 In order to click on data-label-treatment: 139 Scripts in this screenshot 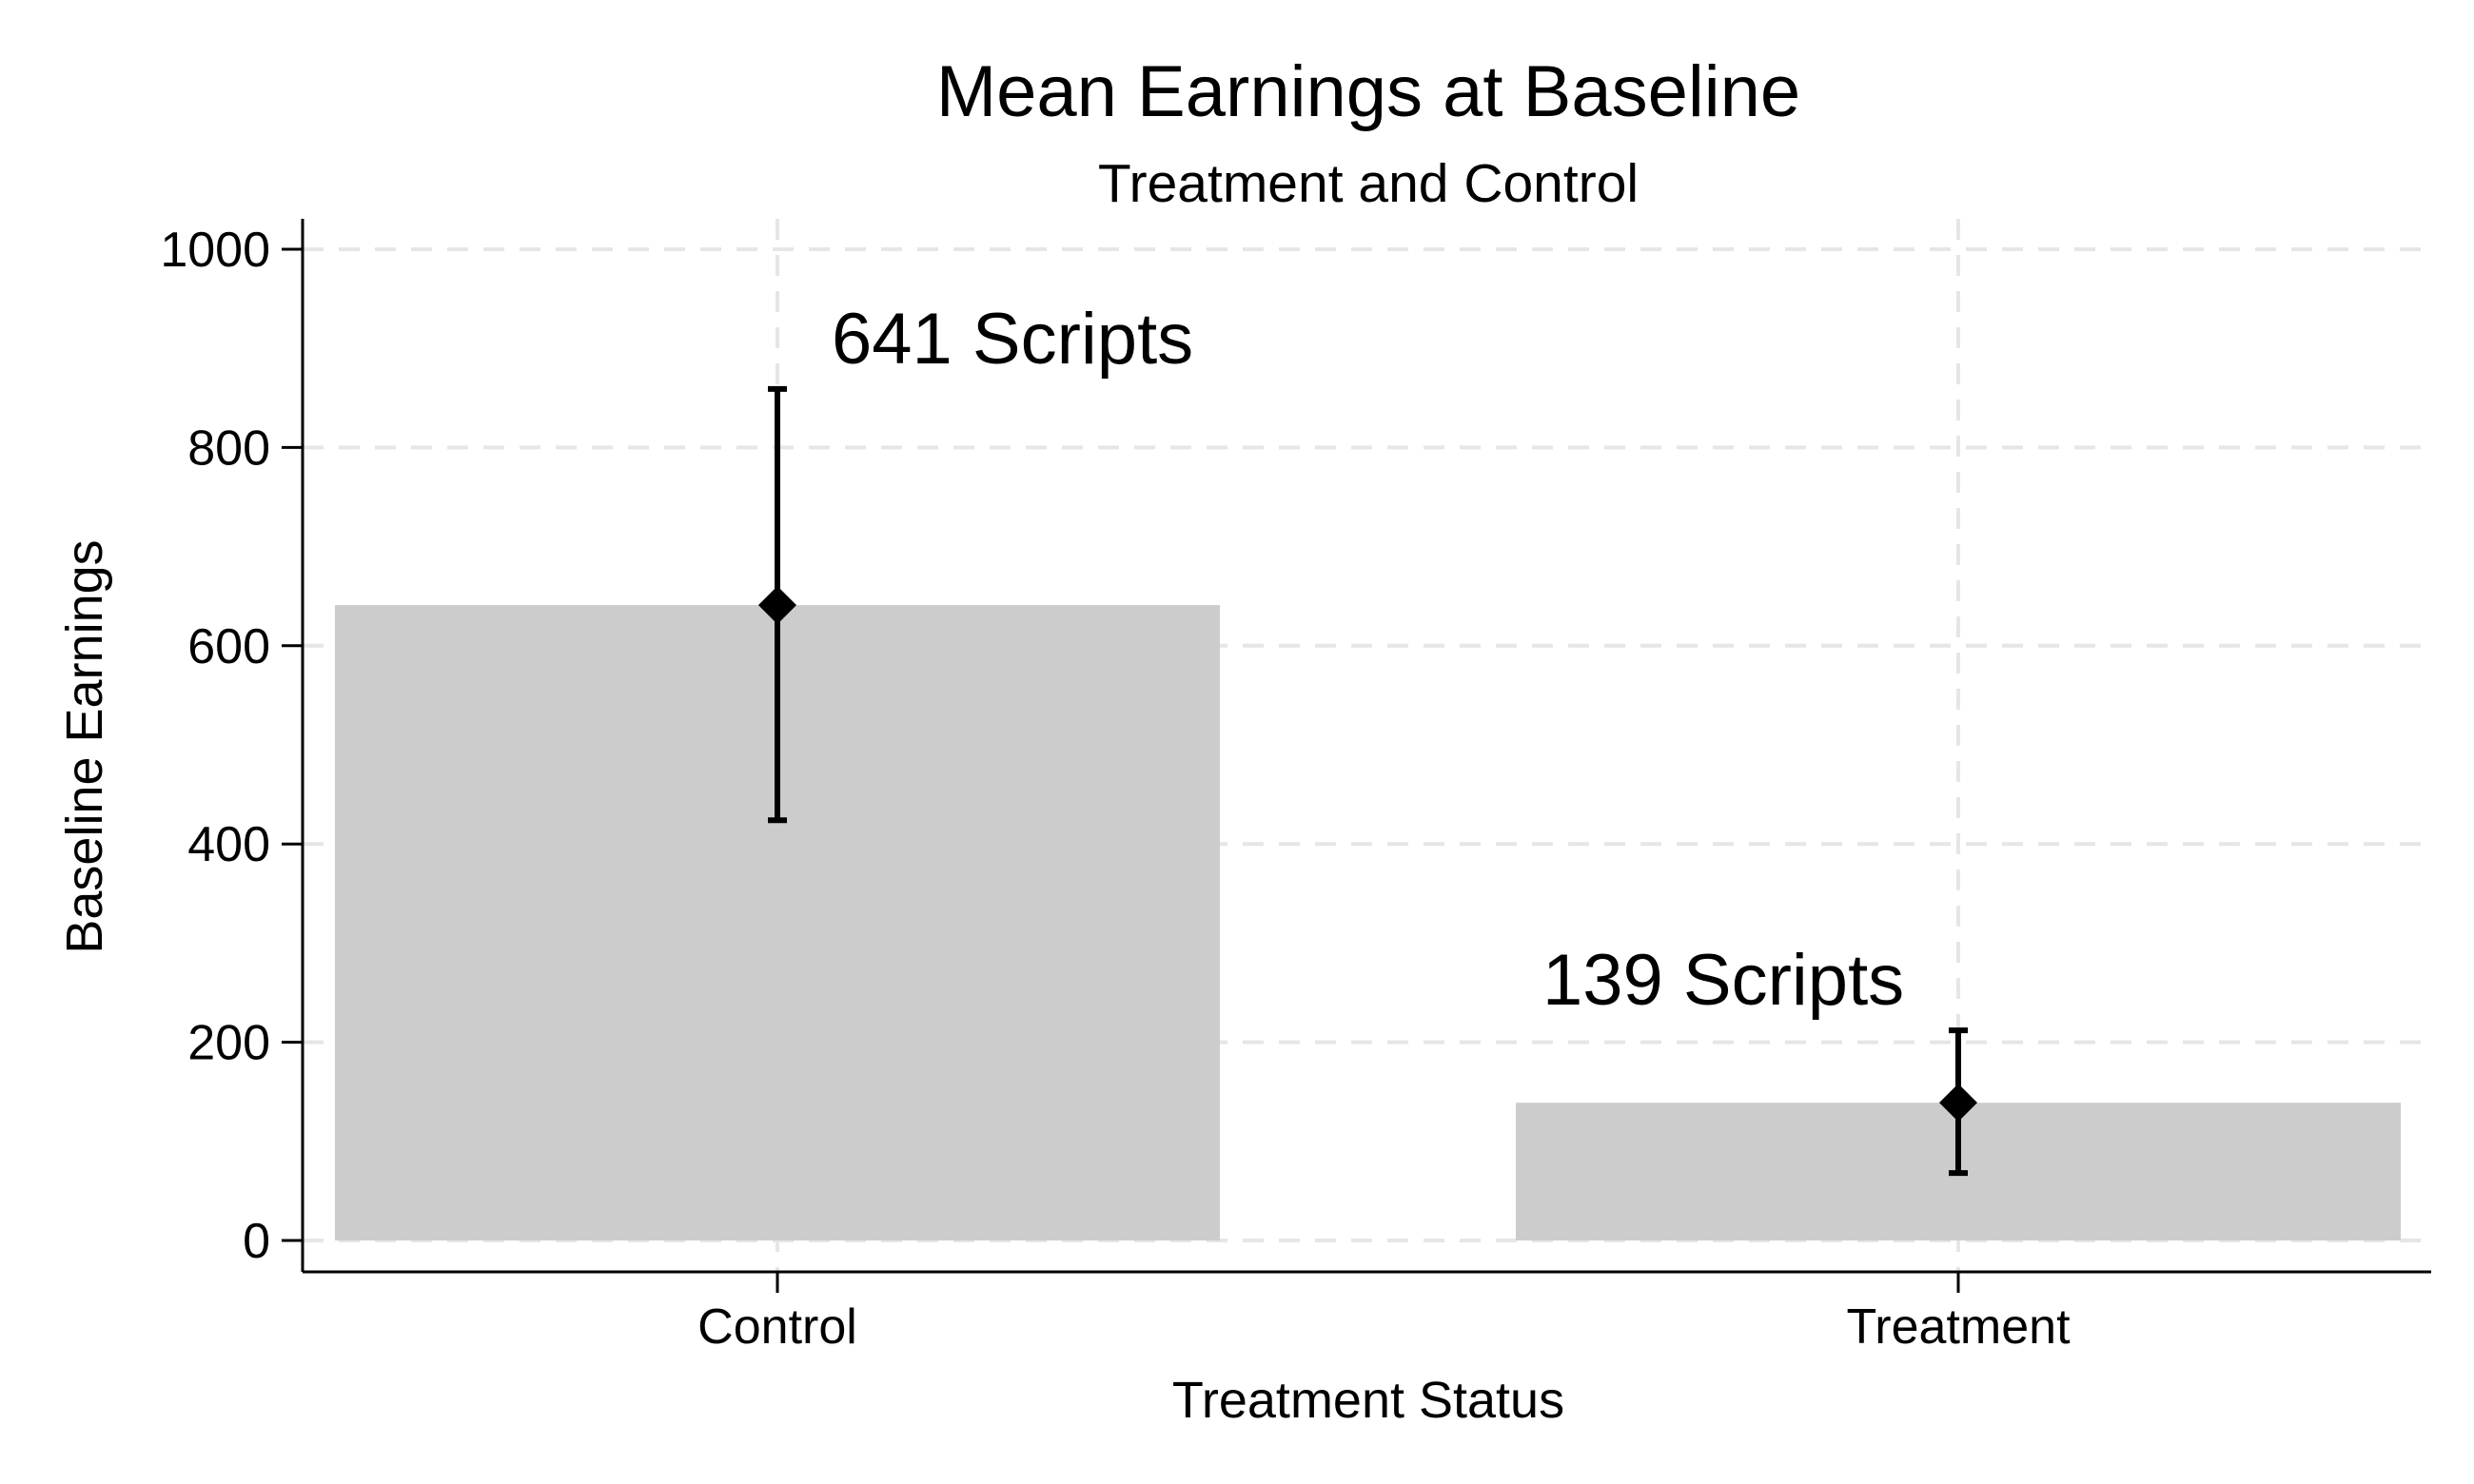, I will do `click(1723, 980)`.